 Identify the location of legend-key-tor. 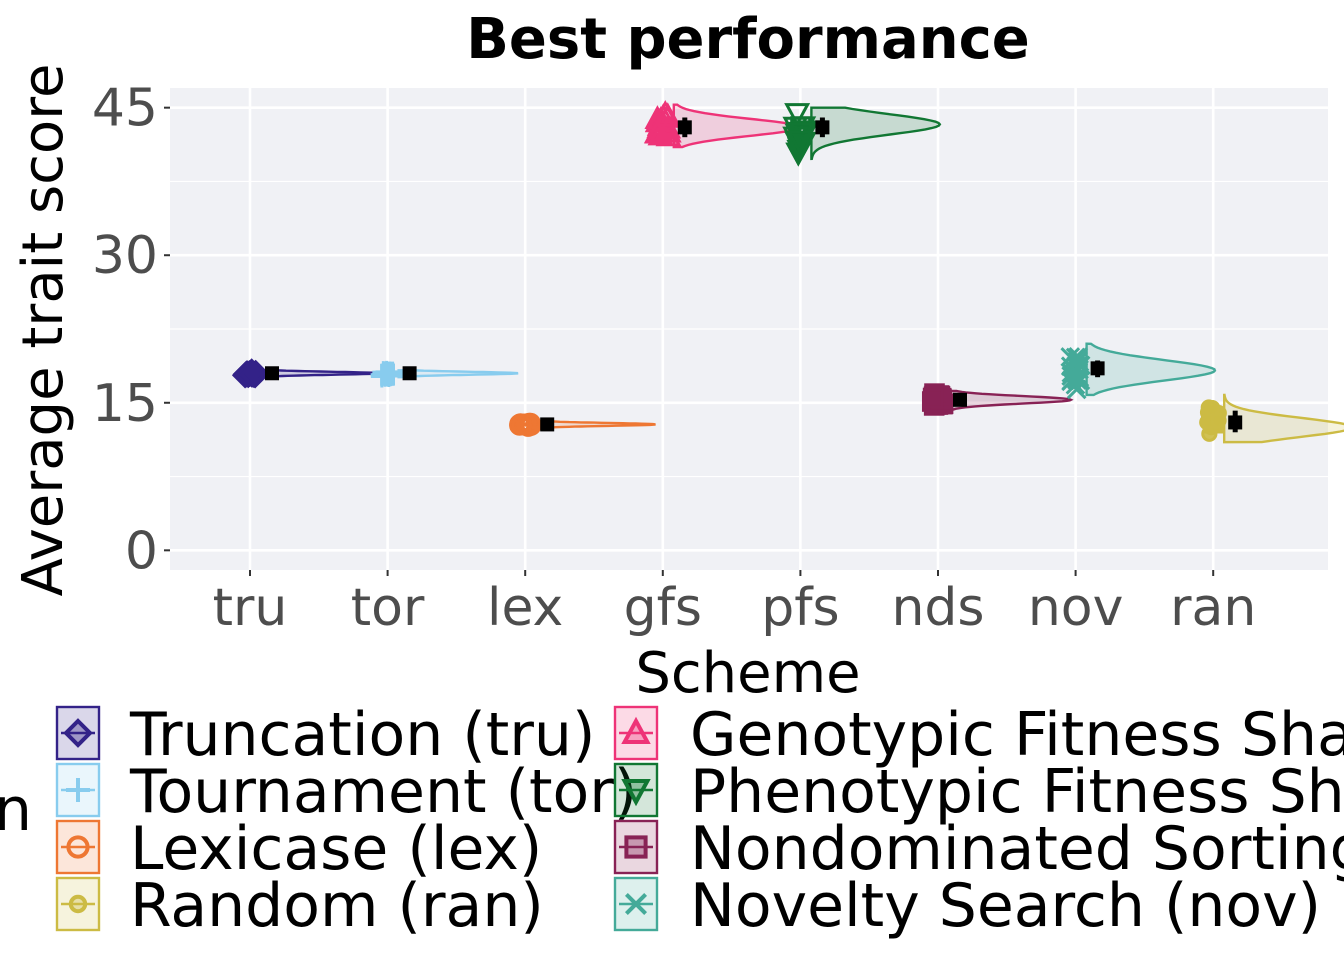
(78, 790).